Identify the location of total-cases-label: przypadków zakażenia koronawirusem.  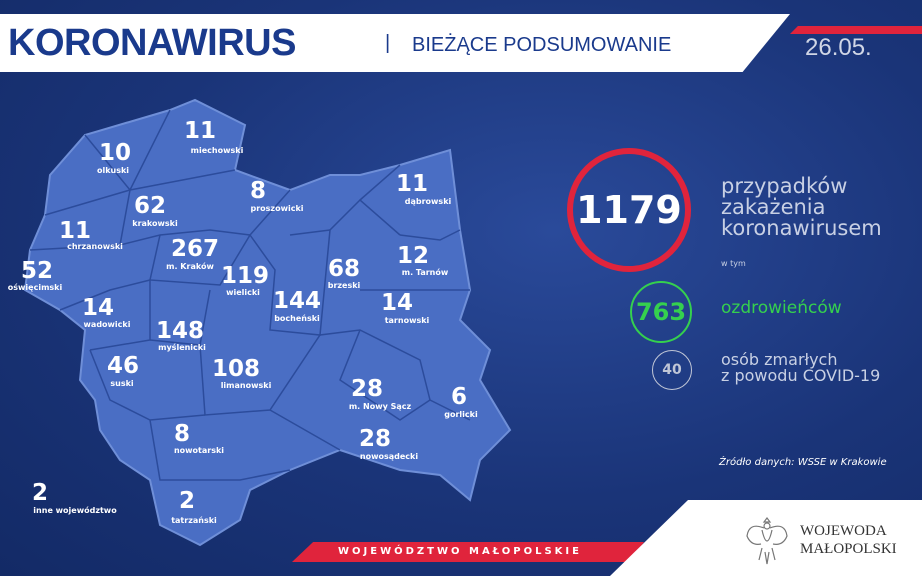
(801, 207).